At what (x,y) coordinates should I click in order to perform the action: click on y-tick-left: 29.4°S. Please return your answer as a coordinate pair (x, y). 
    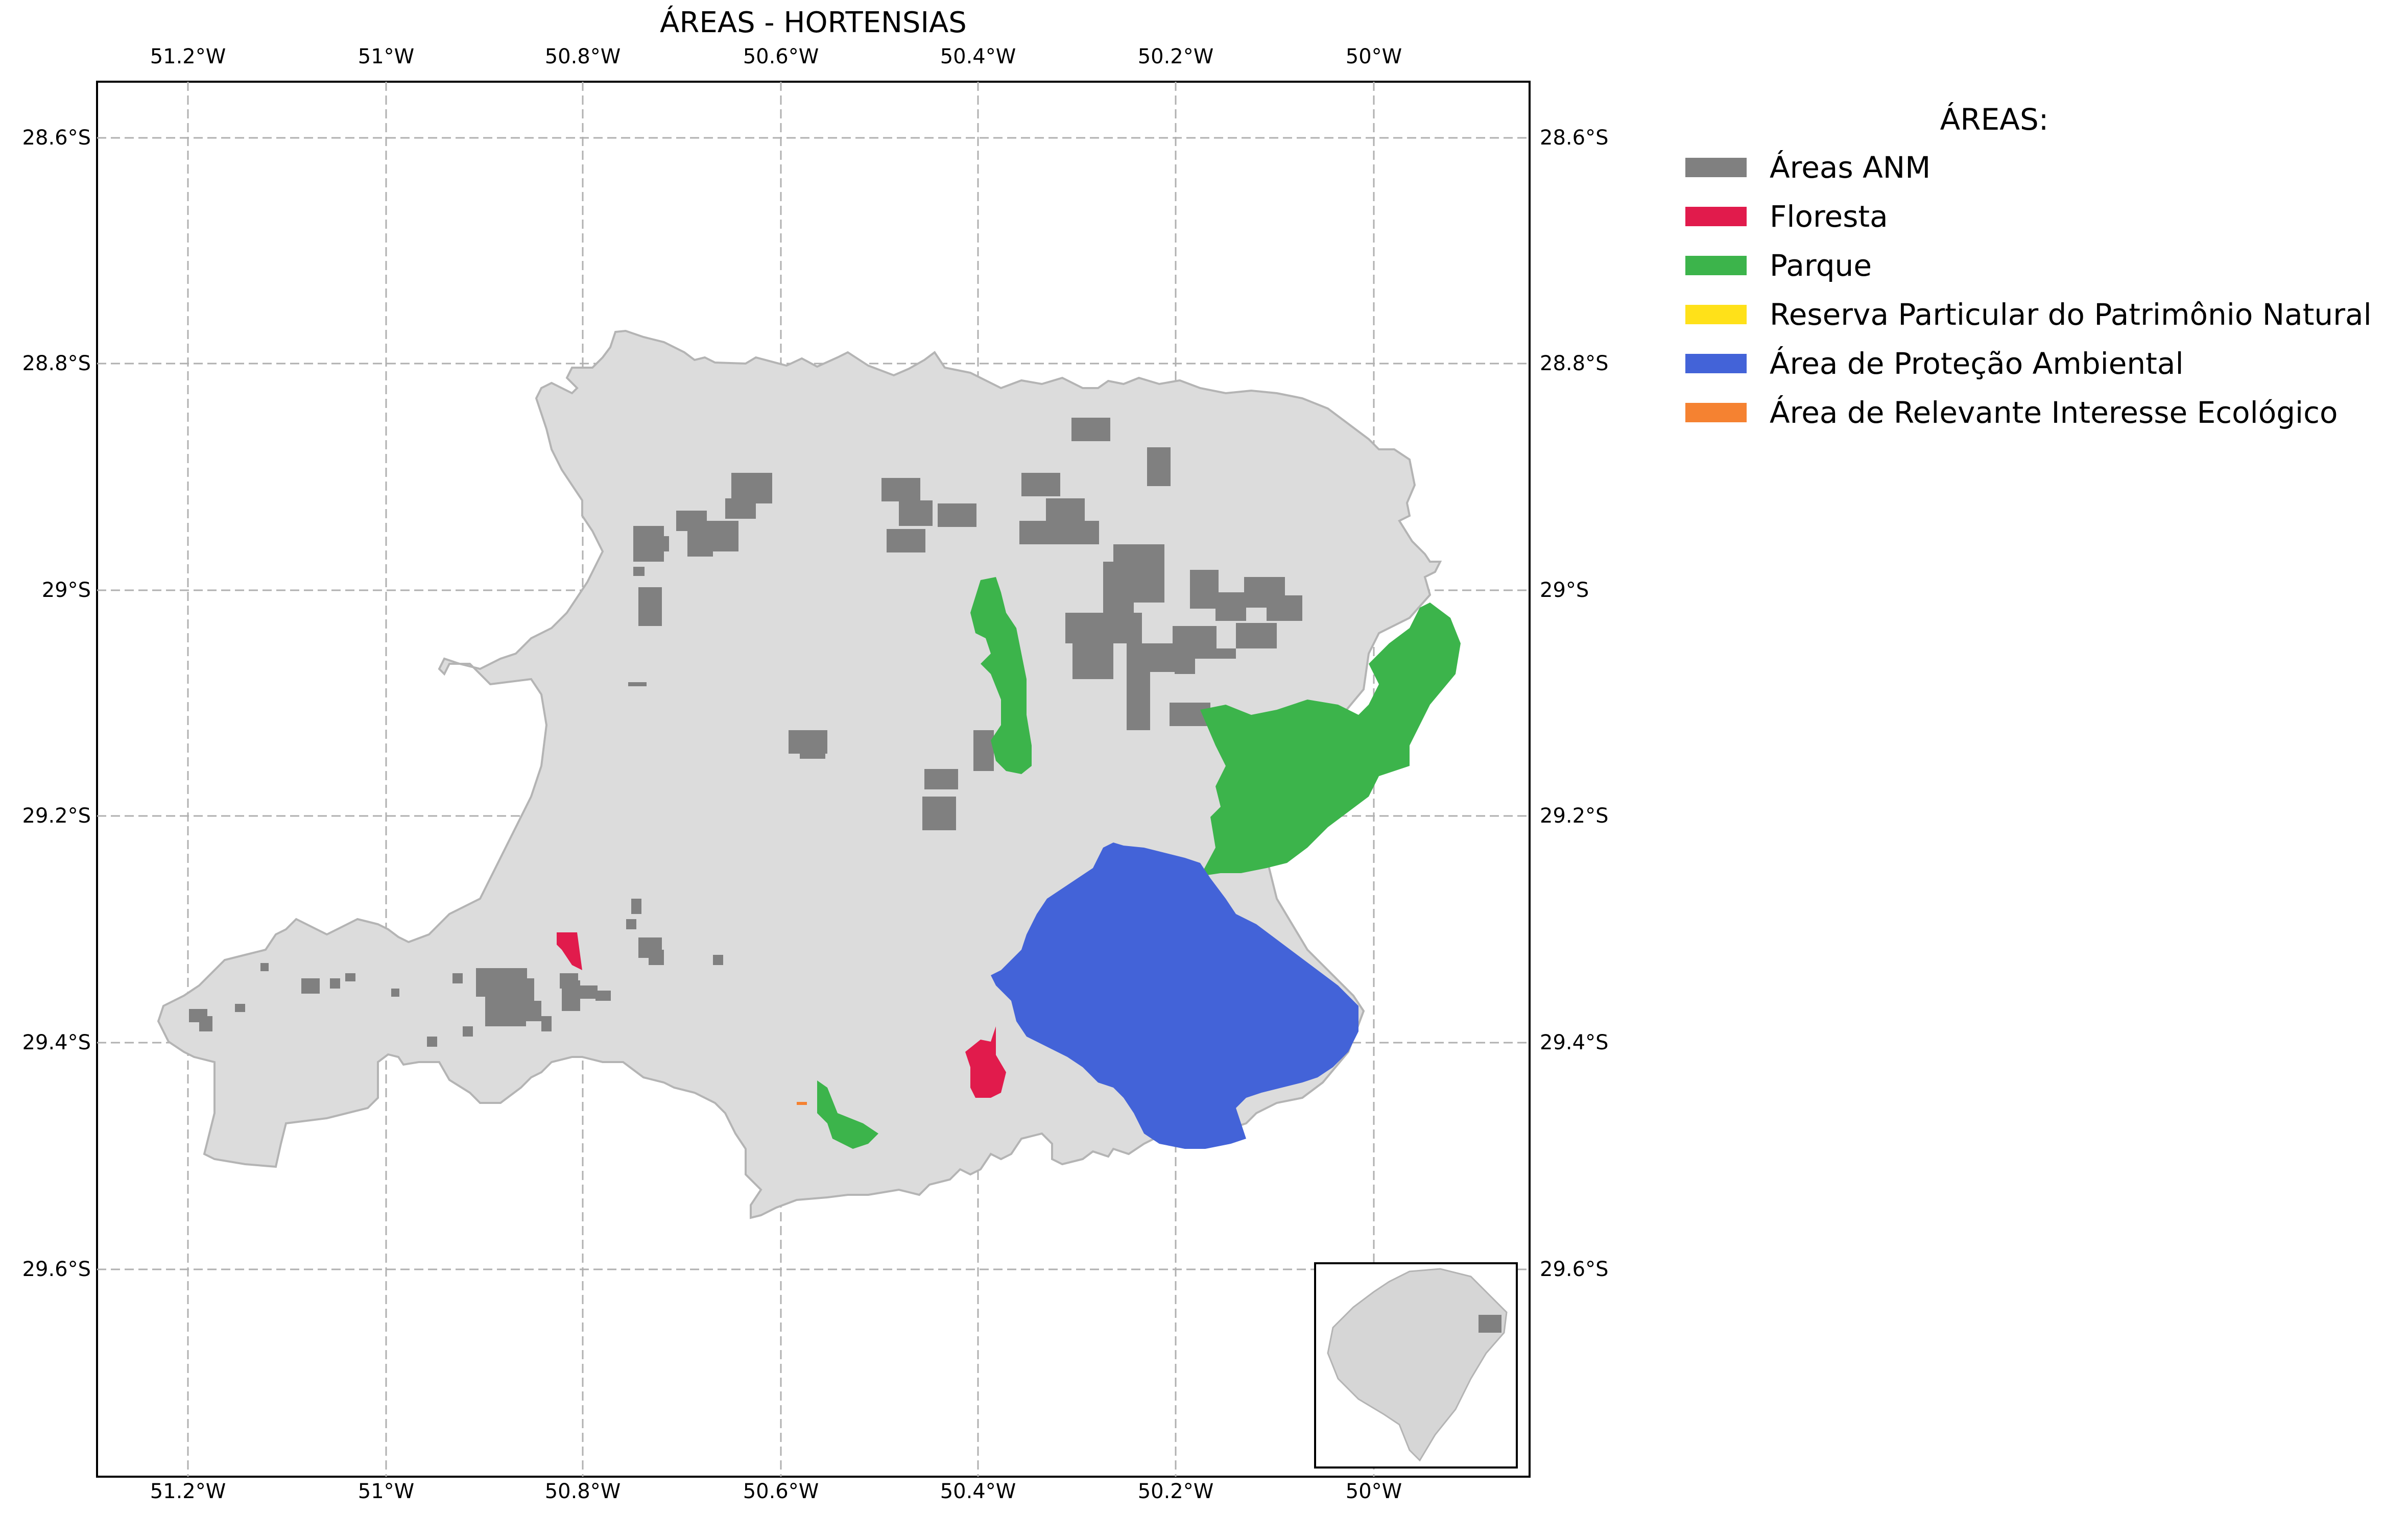
    Looking at the image, I should click on (56, 1042).